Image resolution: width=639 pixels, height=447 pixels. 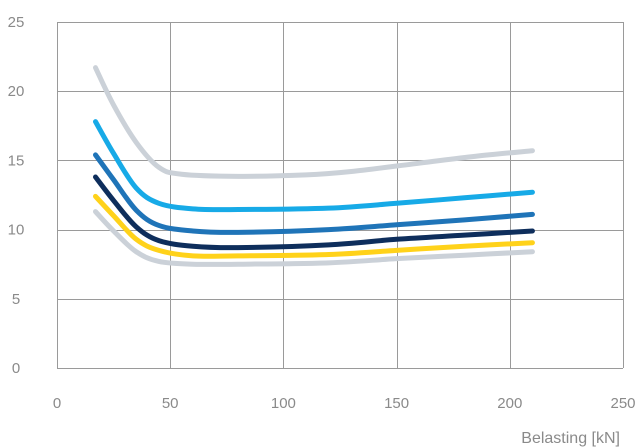 I want to click on y-tick-label: 10, so click(x=16, y=230).